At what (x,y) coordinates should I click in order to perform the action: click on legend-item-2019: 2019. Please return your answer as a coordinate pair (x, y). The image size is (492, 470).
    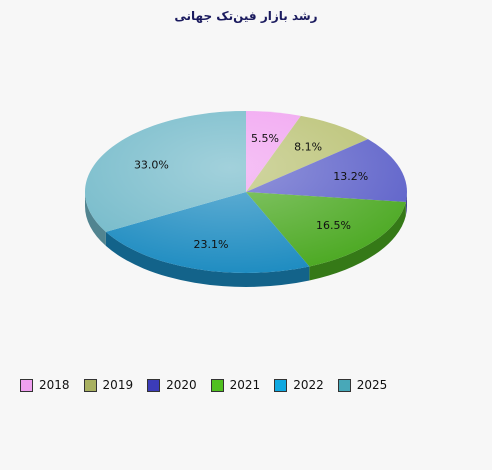
    Looking at the image, I should click on (108, 385).